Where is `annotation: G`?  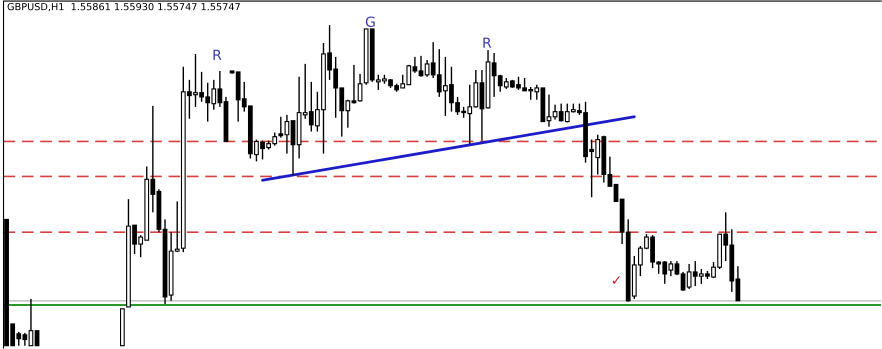 annotation: G is located at coordinates (370, 21).